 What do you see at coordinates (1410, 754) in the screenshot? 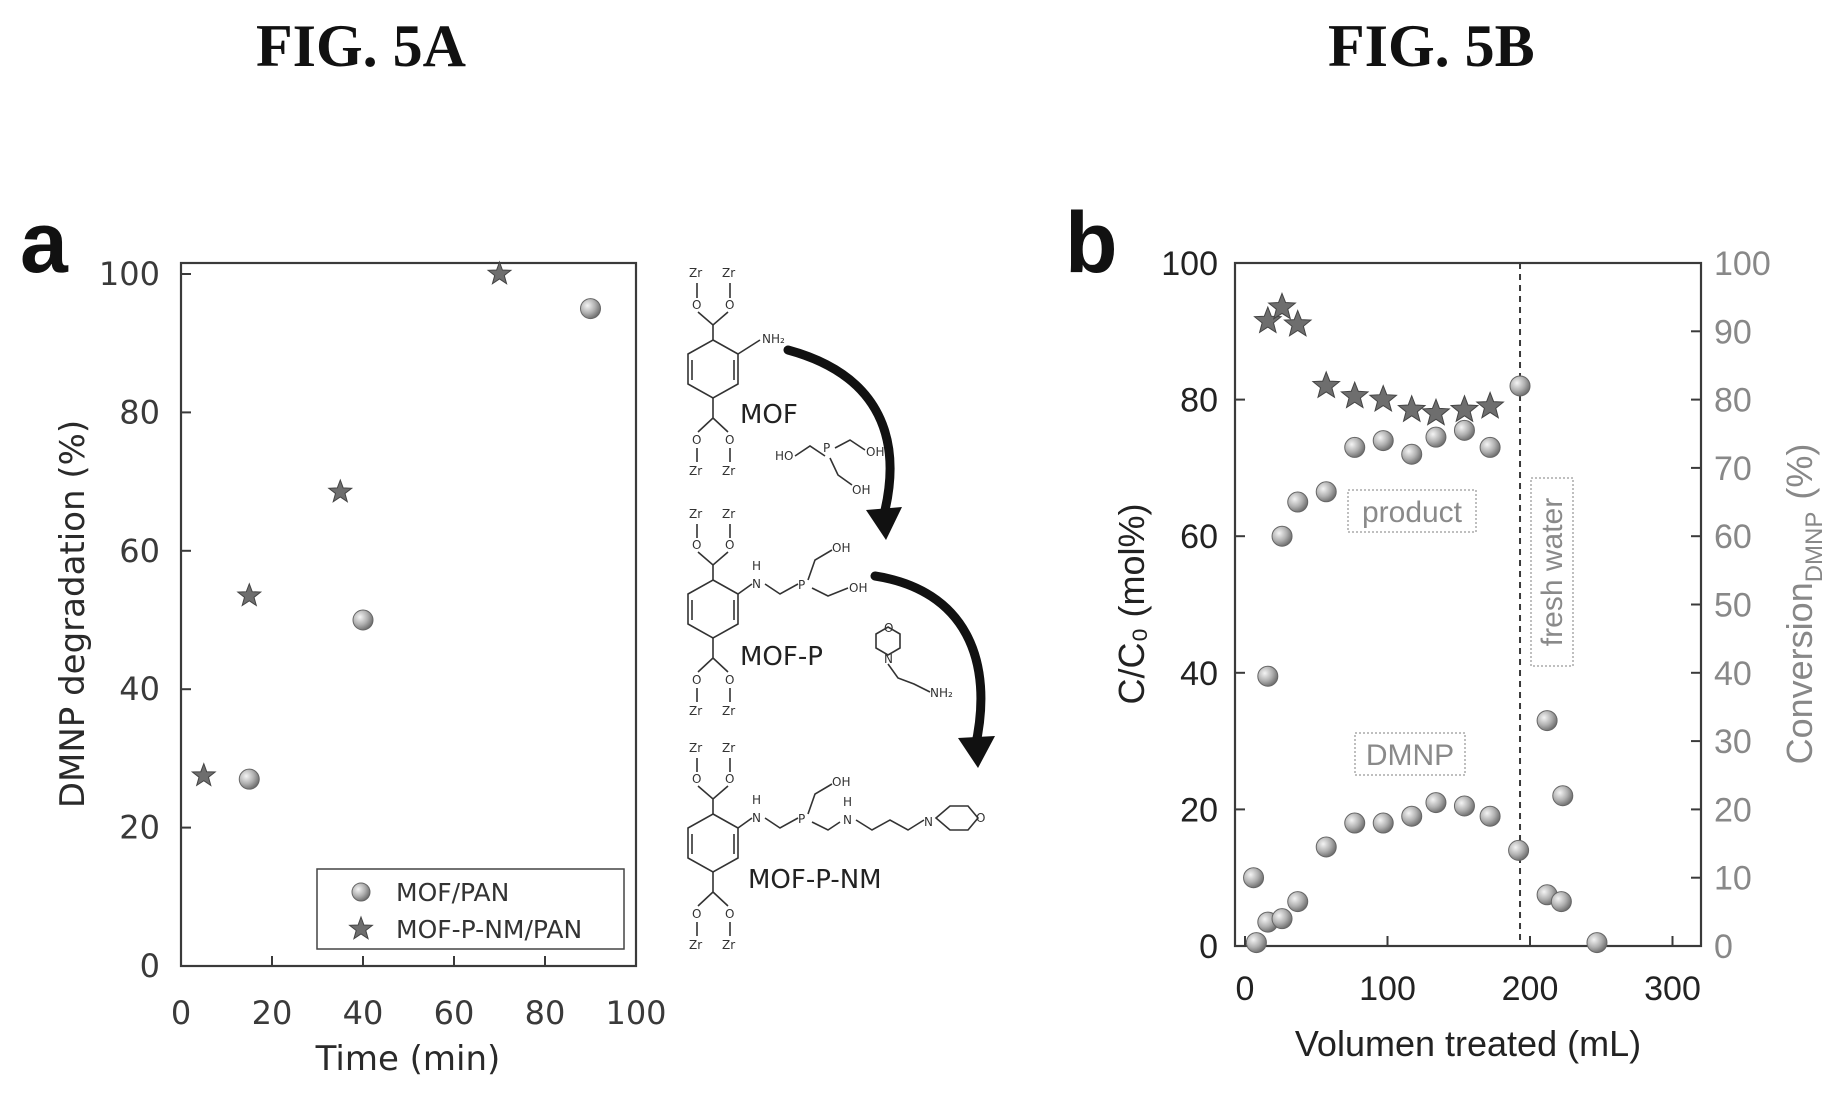
I see `annotation-dmnp: DMNP` at bounding box center [1410, 754].